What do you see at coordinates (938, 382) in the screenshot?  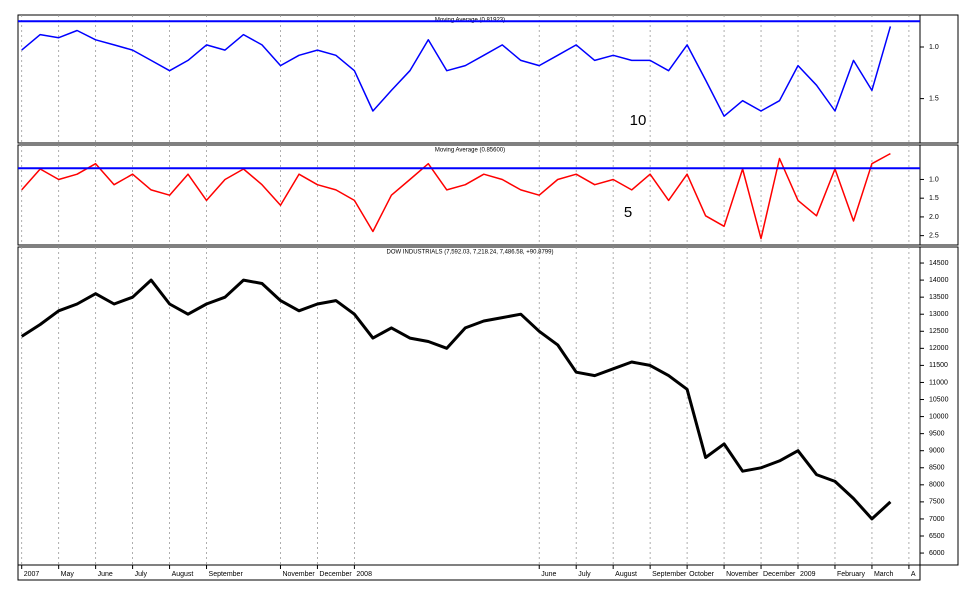 I see `y-tick-label: 11000` at bounding box center [938, 382].